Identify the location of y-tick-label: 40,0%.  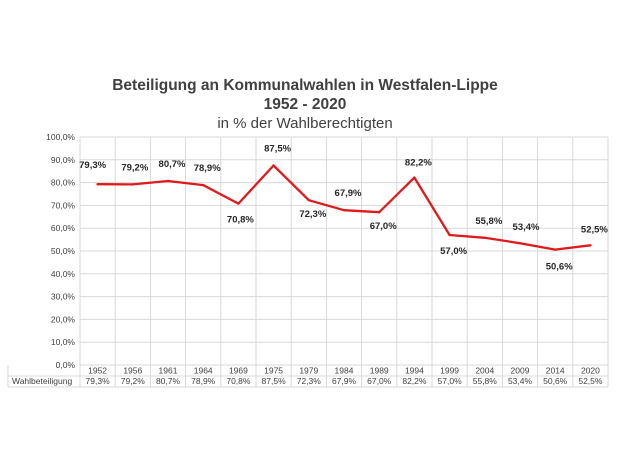
(63, 274).